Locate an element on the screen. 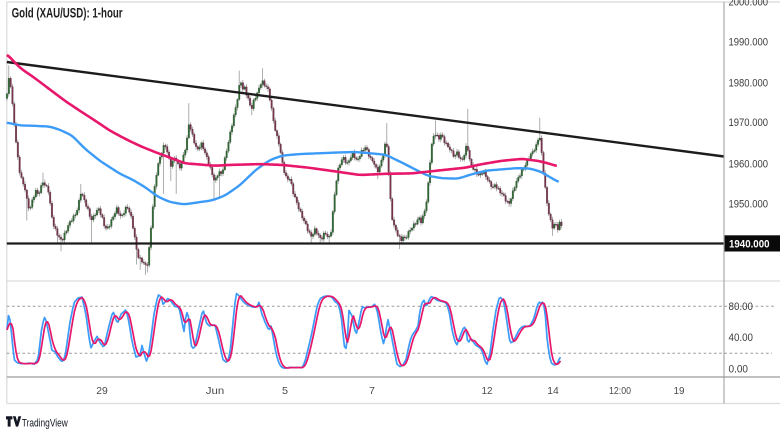 This screenshot has width=780, height=444. svg-text: TradingView is located at coordinates (45, 424).